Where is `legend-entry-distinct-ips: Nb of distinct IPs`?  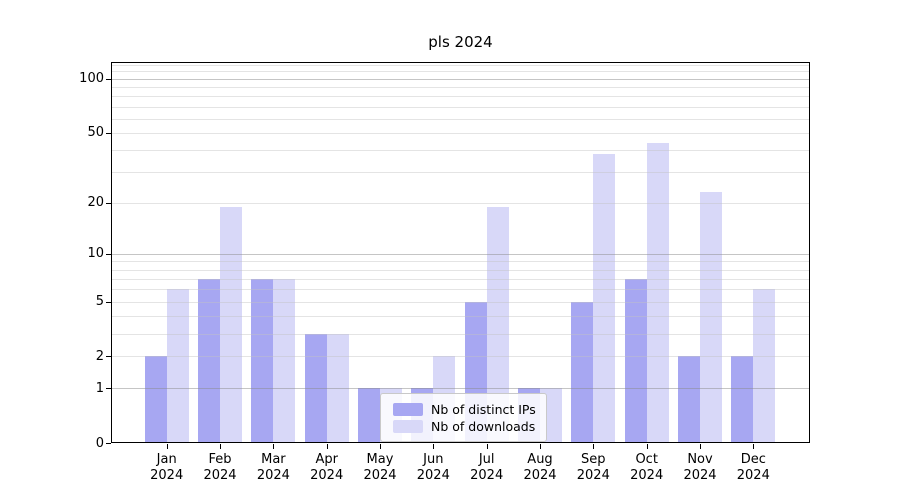
legend-entry-distinct-ips: Nb of distinct IPs is located at coordinates (469, 409).